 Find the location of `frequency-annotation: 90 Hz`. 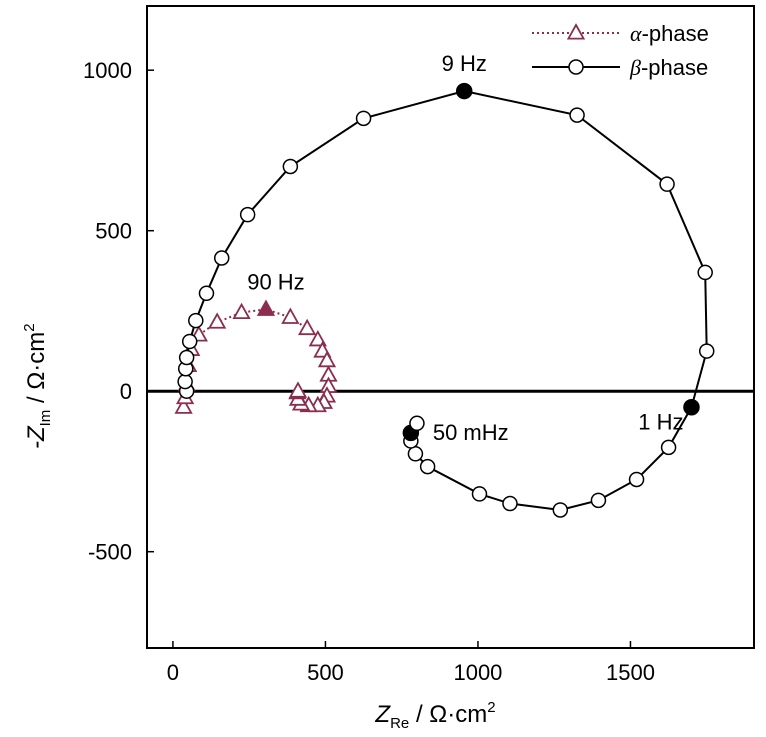

frequency-annotation: 90 Hz is located at coordinates (275, 281).